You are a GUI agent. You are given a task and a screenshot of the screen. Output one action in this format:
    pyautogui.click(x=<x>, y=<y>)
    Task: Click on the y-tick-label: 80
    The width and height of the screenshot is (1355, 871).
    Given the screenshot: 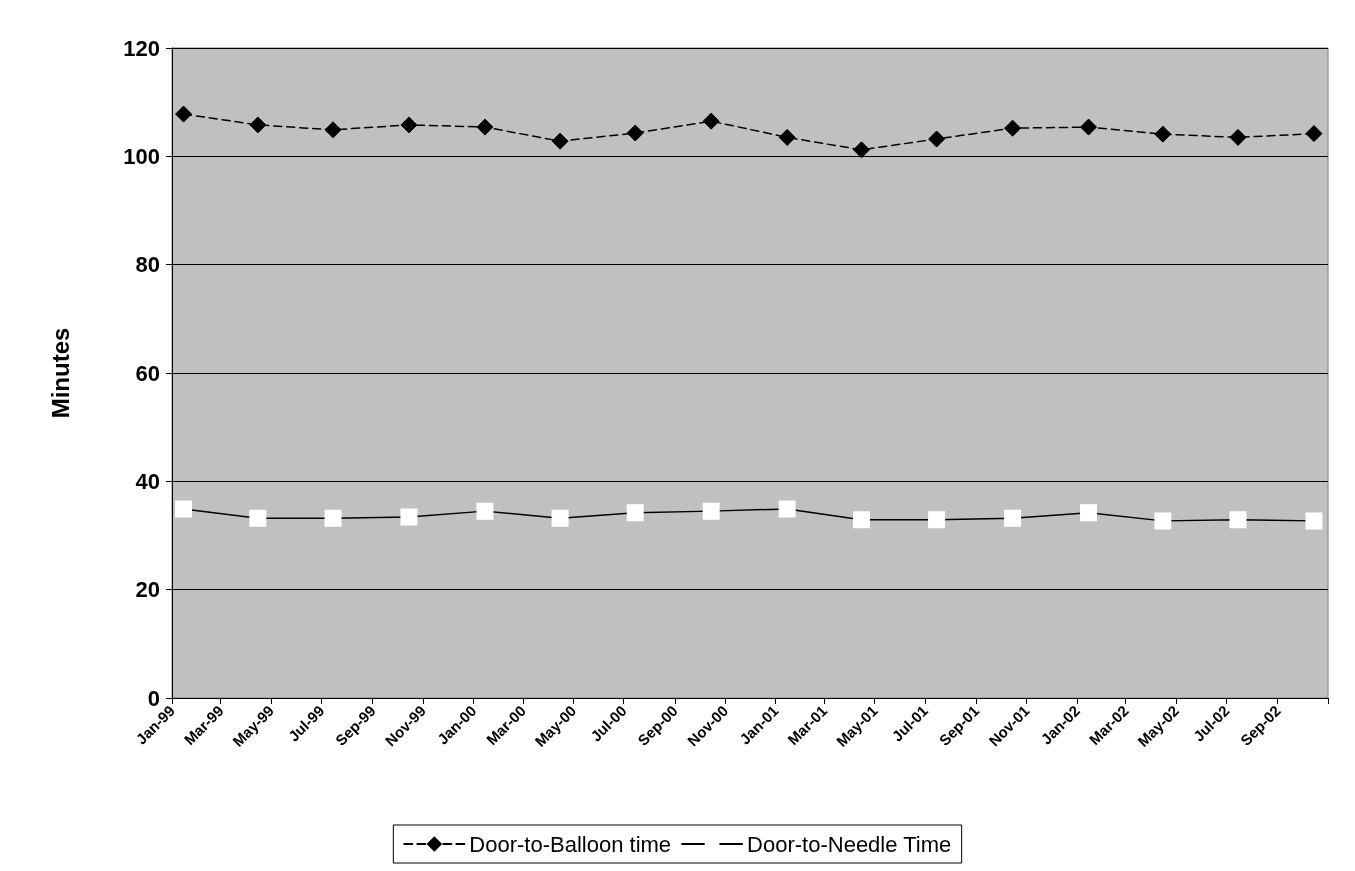 What is the action you would take?
    pyautogui.click(x=147, y=265)
    